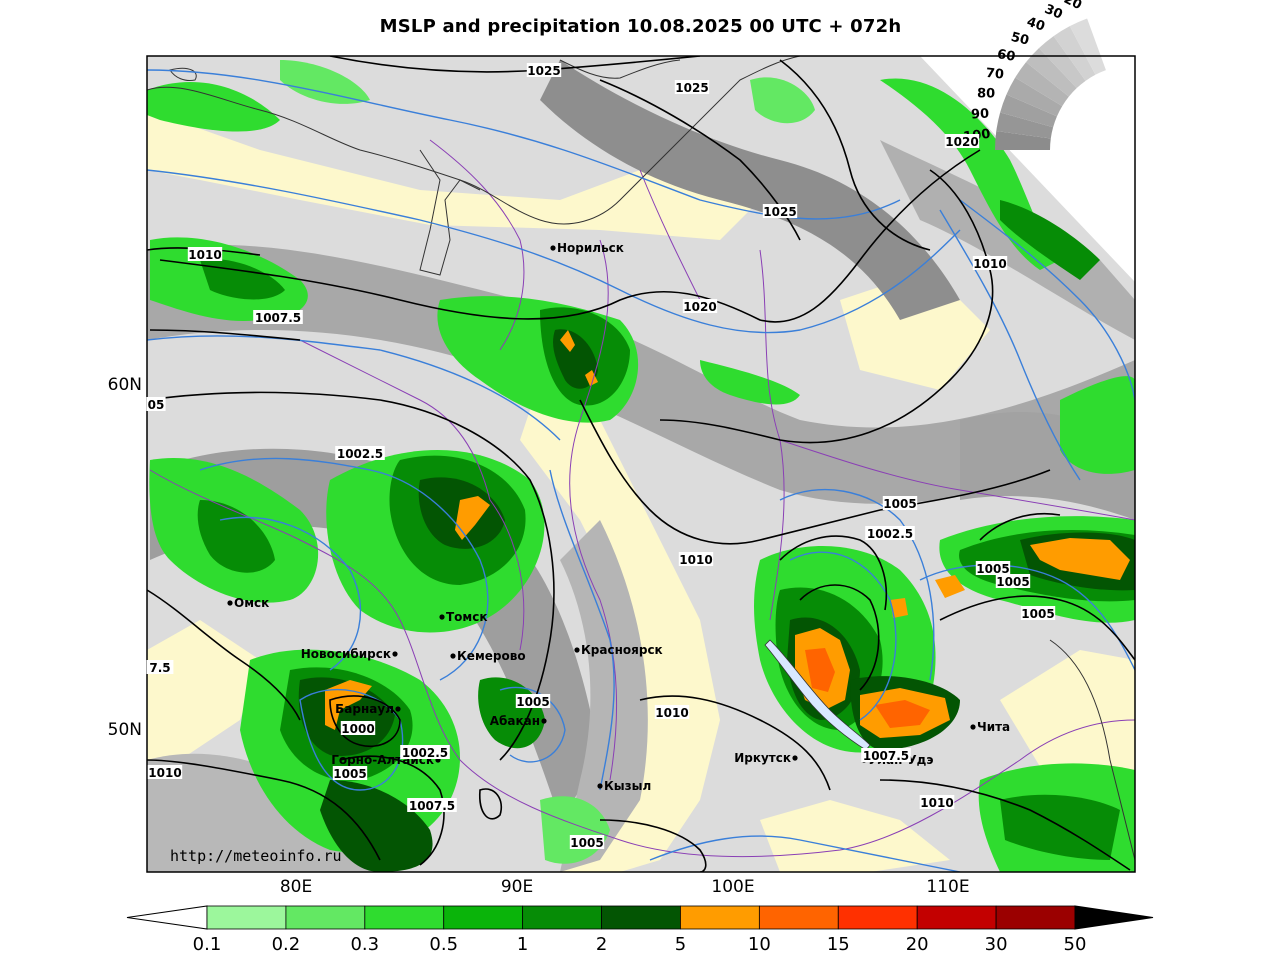  Describe the element at coordinates (993, 727) in the screenshot. I see `city-label: Чита` at that location.